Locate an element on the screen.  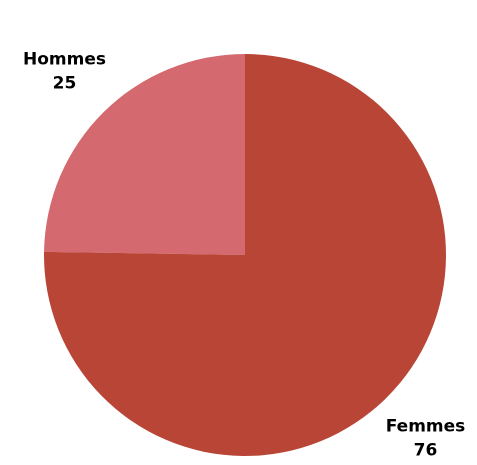
slice-value: 25 is located at coordinates (65, 84).